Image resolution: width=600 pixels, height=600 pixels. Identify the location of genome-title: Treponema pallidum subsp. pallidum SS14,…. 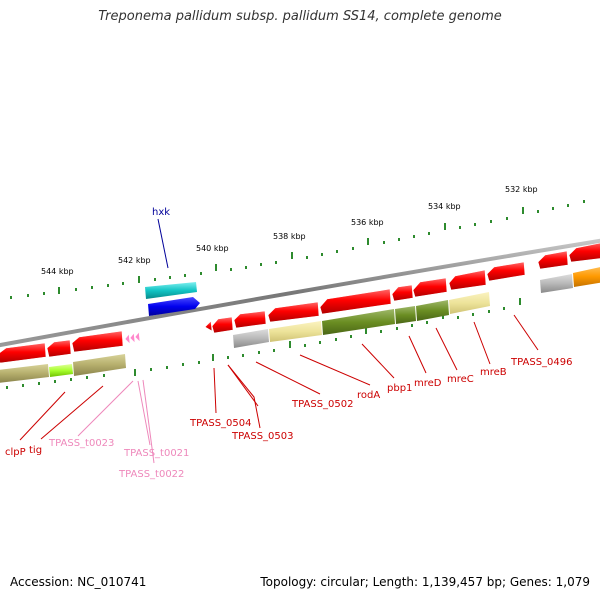
(300, 16).